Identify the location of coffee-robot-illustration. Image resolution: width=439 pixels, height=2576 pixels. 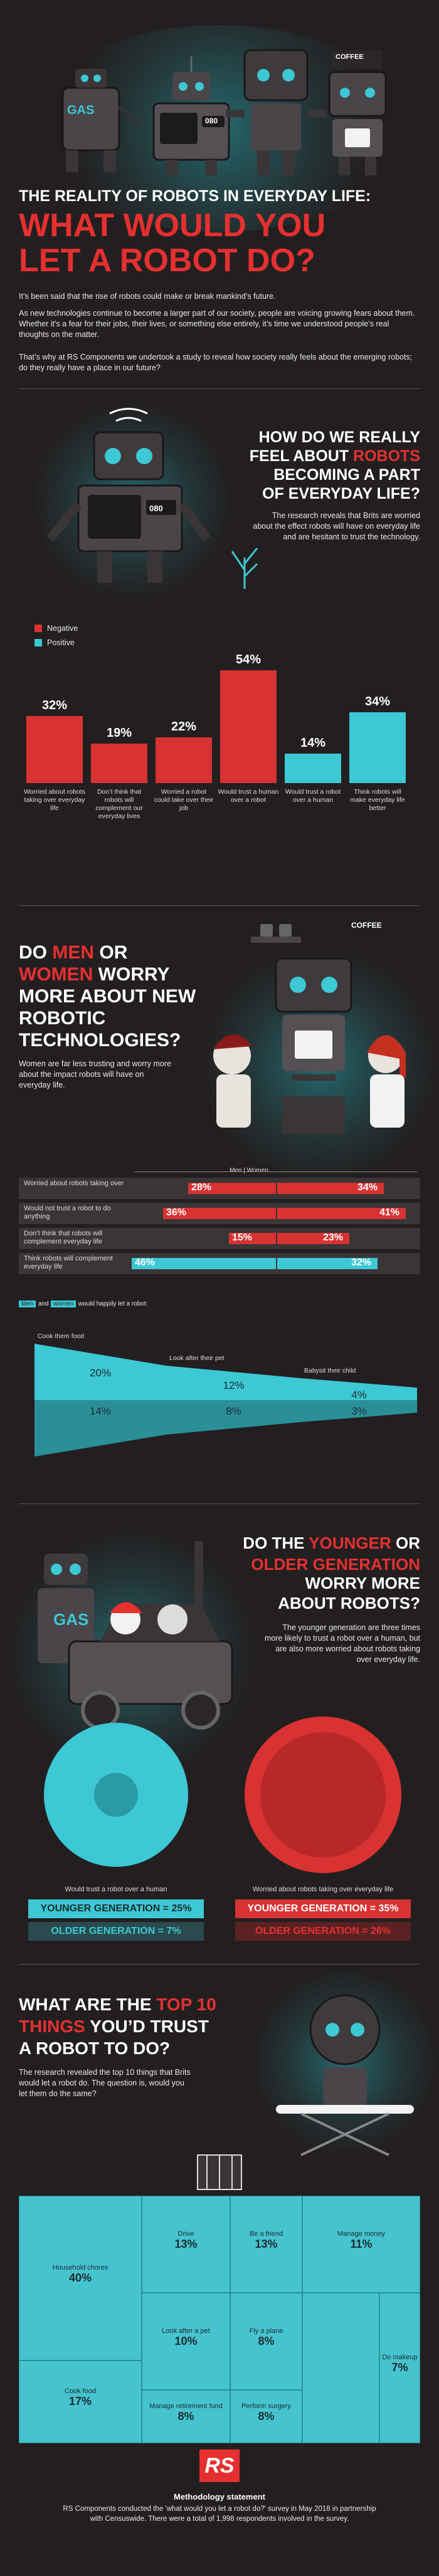
(309, 1029).